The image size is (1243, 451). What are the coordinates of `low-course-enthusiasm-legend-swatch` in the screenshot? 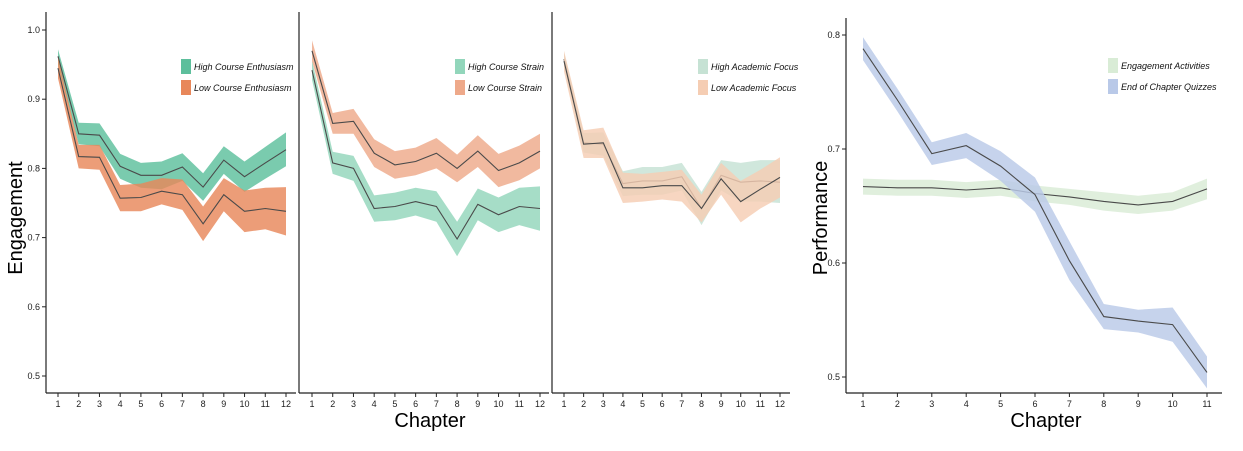 It's located at (186, 87).